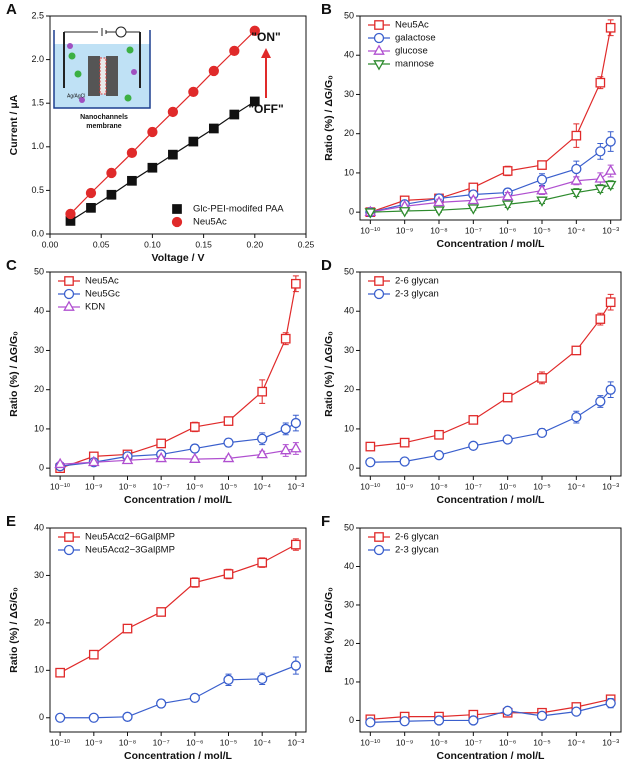 The height and width of the screenshot is (768, 629). What do you see at coordinates (104, 126) in the screenshot?
I see `inset-label: membrane` at bounding box center [104, 126].